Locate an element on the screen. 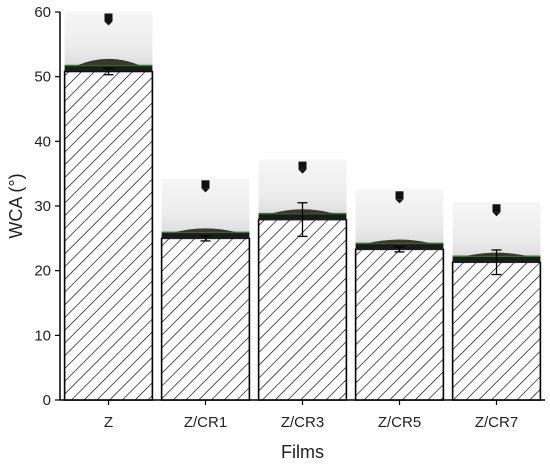  bar-z-cr5 is located at coordinates (399, 324).